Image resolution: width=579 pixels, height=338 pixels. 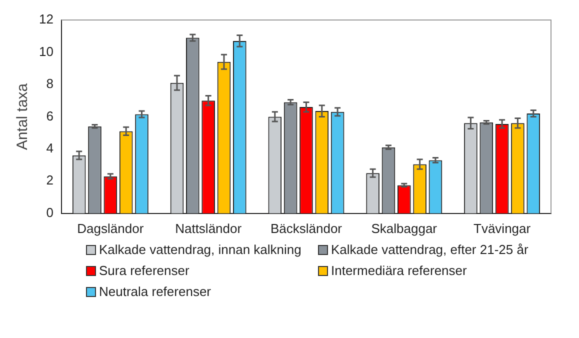 I want to click on y-tick-label: 0, so click(x=50, y=212).